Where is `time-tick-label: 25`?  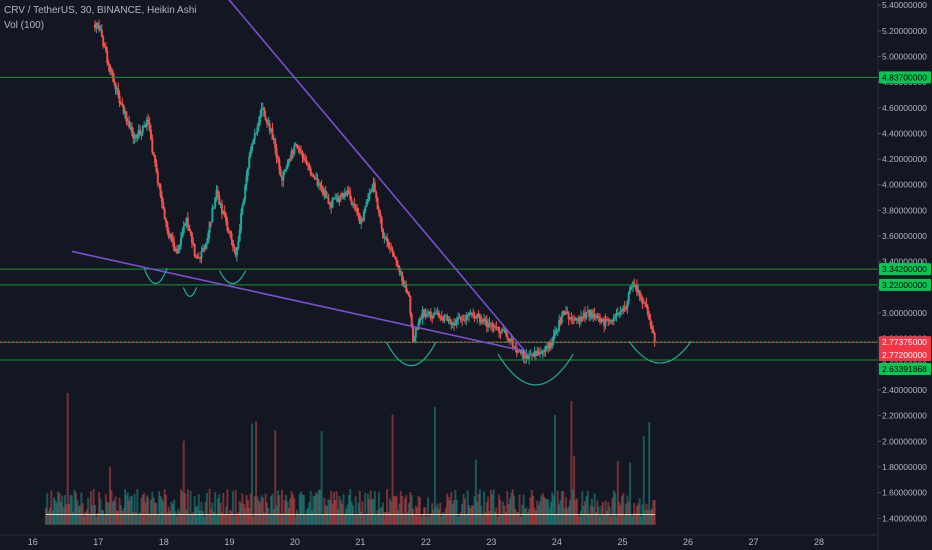
time-tick-label: 25 is located at coordinates (622, 542).